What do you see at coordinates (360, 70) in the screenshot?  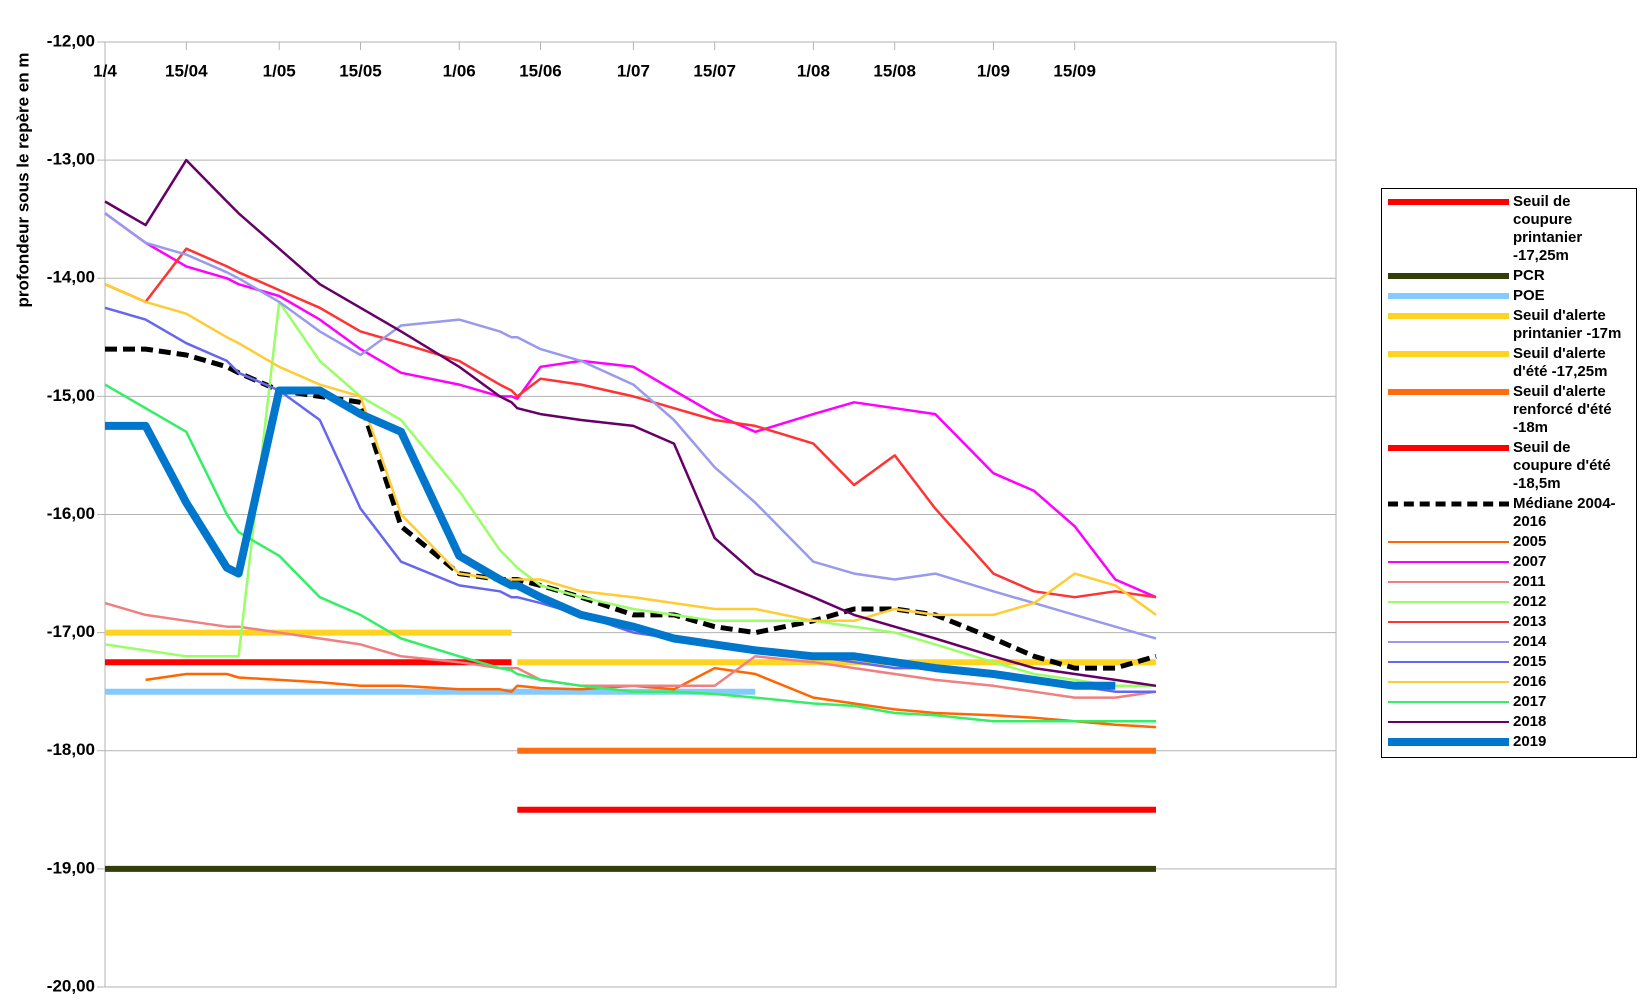 I see `x-tick-label: 15/05` at bounding box center [360, 70].